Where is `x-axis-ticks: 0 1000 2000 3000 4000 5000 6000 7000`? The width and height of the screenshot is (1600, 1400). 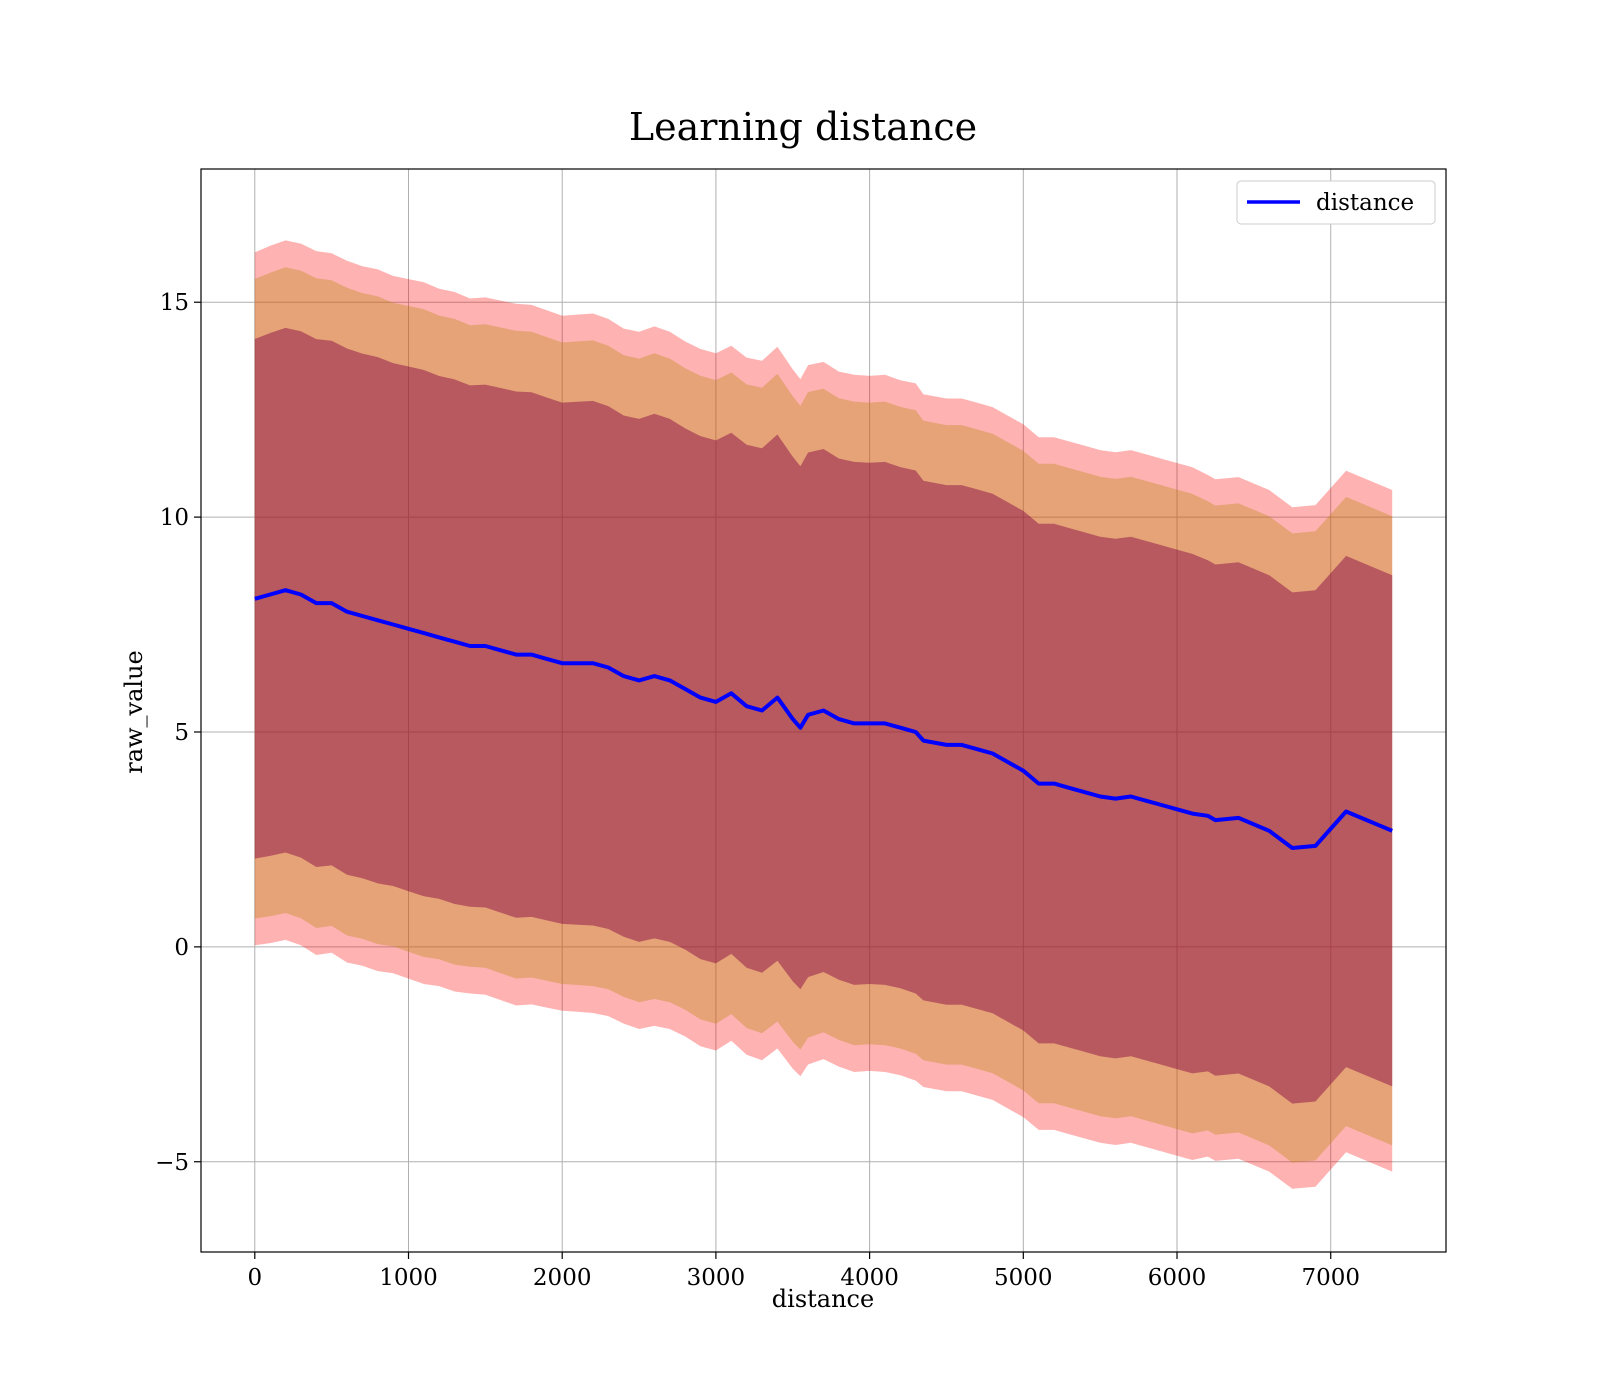 x-axis-ticks: 0 1000 2000 3000 4000 5000 6000 7000 is located at coordinates (803, 1271).